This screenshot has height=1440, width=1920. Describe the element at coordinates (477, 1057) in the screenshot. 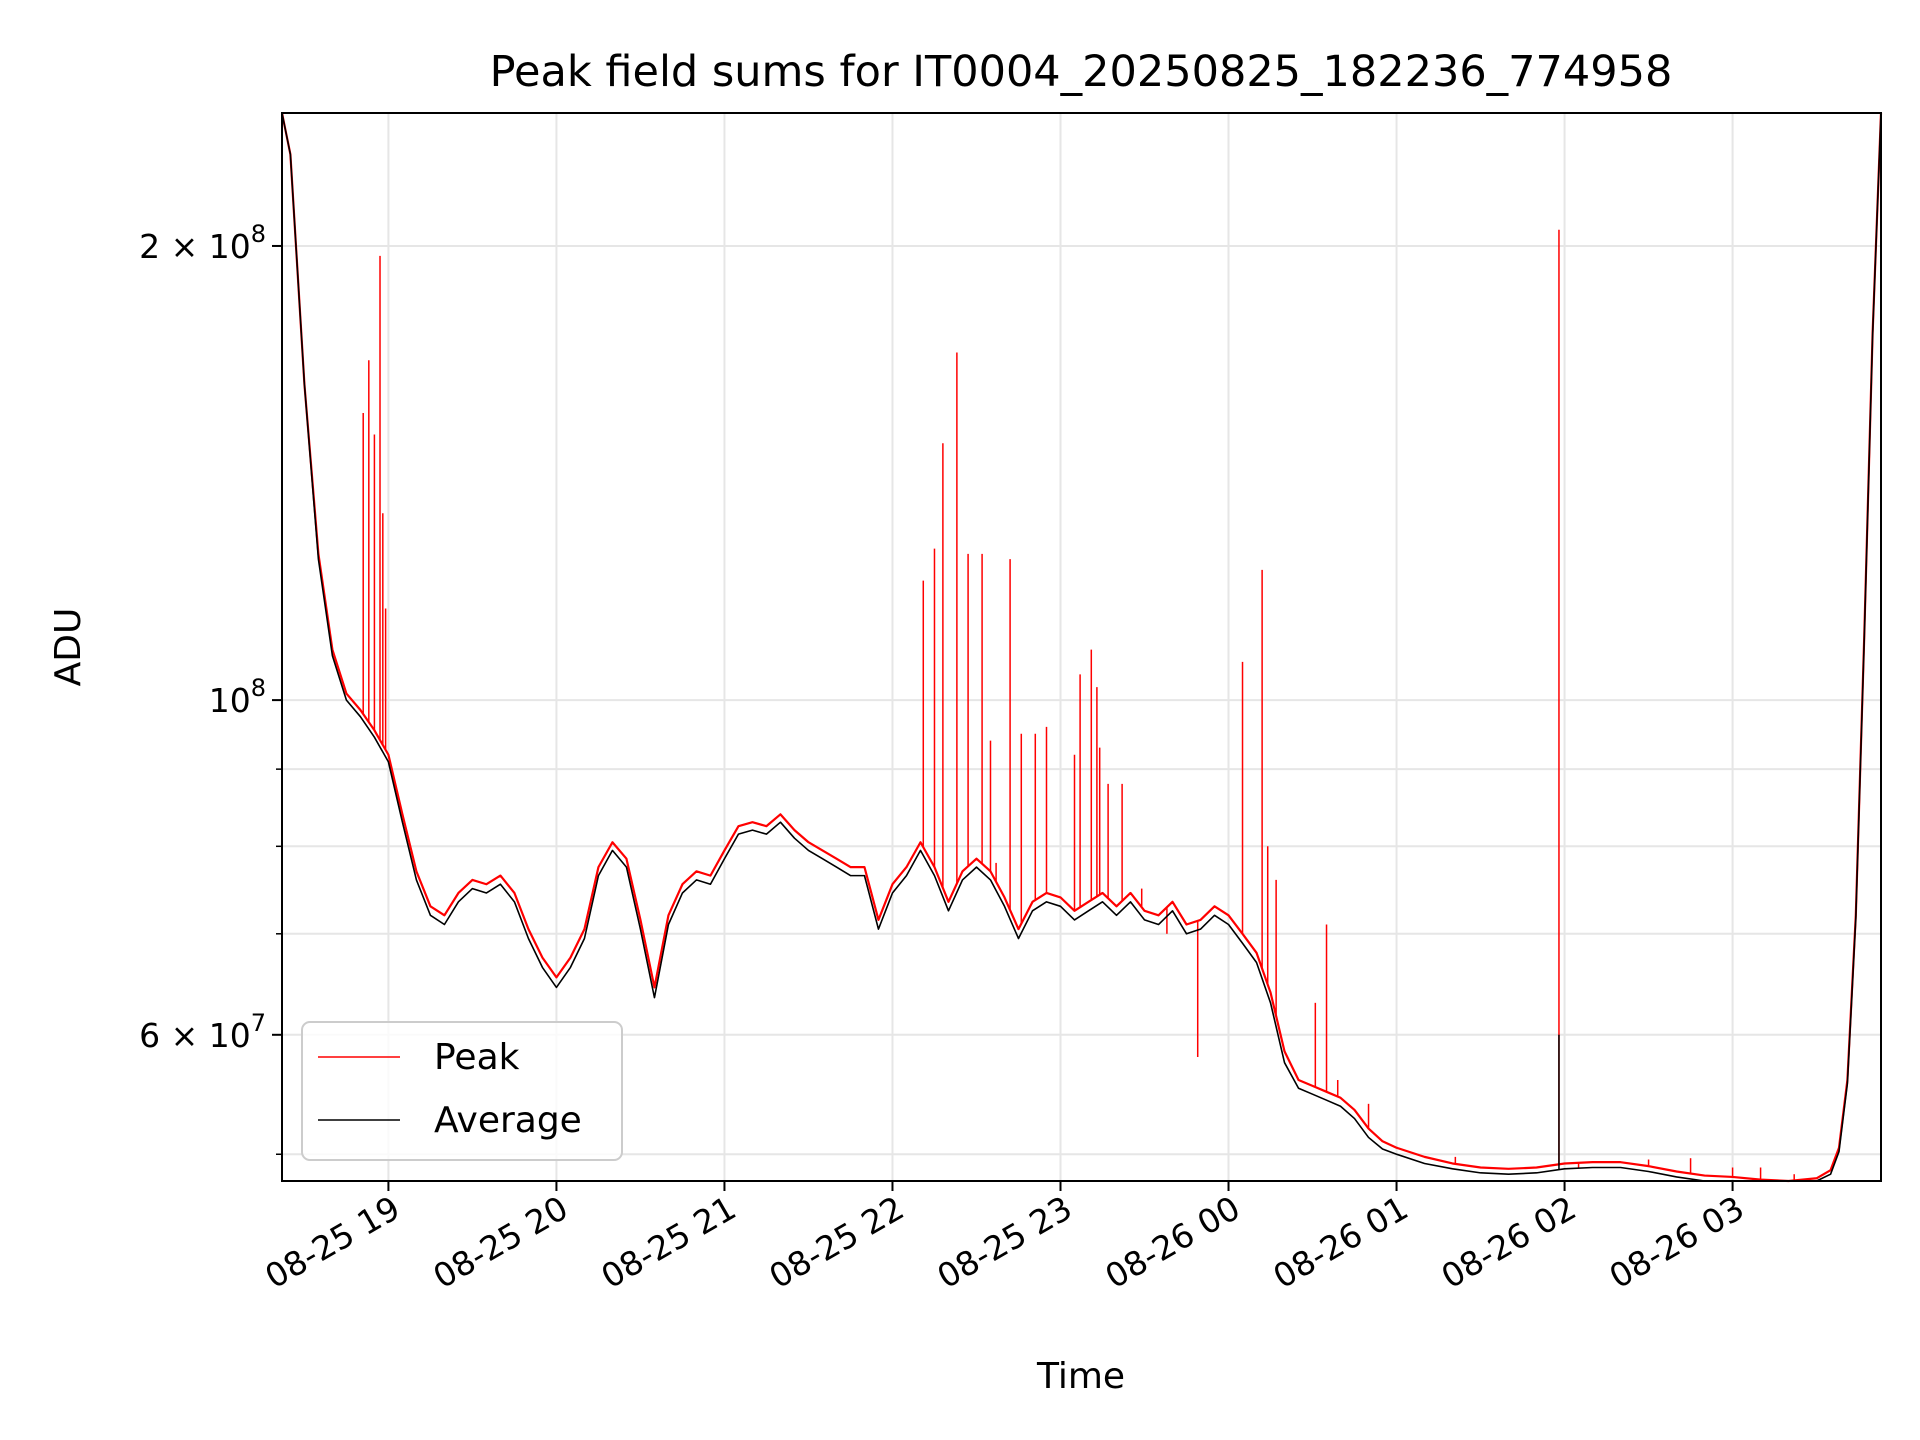

I see `legend-peak-label: Peak` at that location.